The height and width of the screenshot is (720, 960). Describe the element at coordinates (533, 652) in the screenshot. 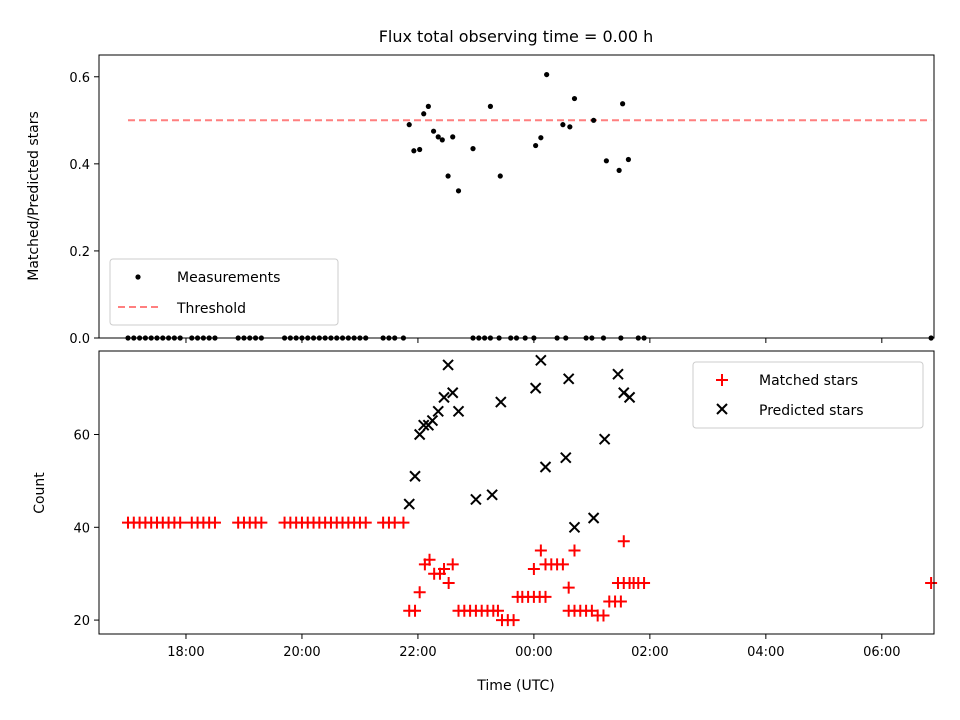

I see `x-tick-label: 00:00` at that location.